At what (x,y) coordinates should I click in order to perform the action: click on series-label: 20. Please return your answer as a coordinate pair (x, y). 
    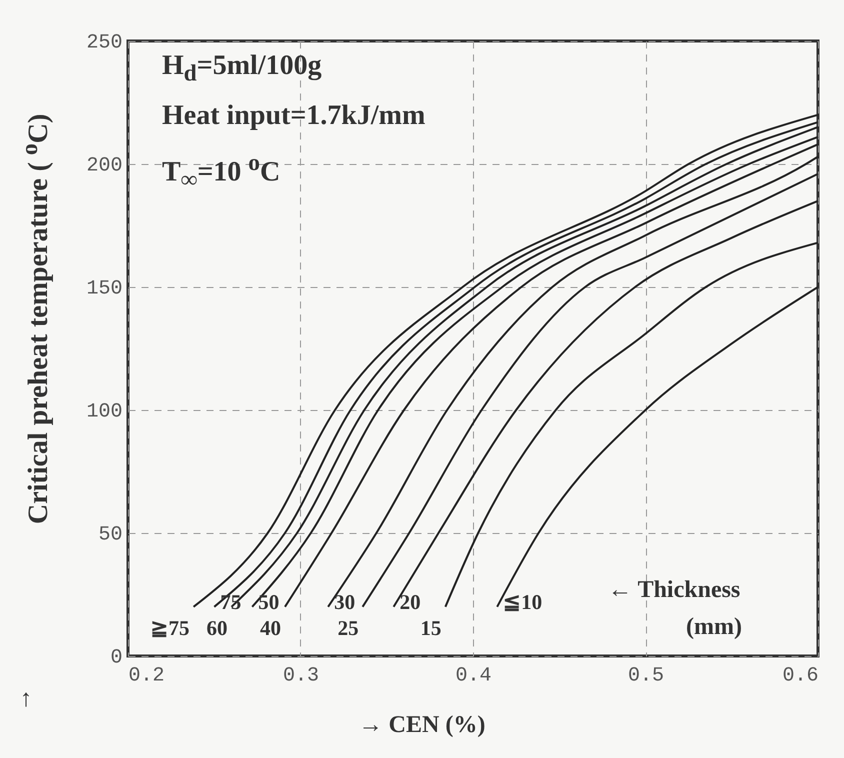
    Looking at the image, I should click on (410, 602).